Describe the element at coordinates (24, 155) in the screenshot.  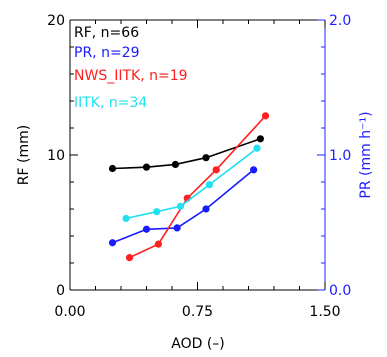
I see `y-axis-title: RF (mm)` at that location.